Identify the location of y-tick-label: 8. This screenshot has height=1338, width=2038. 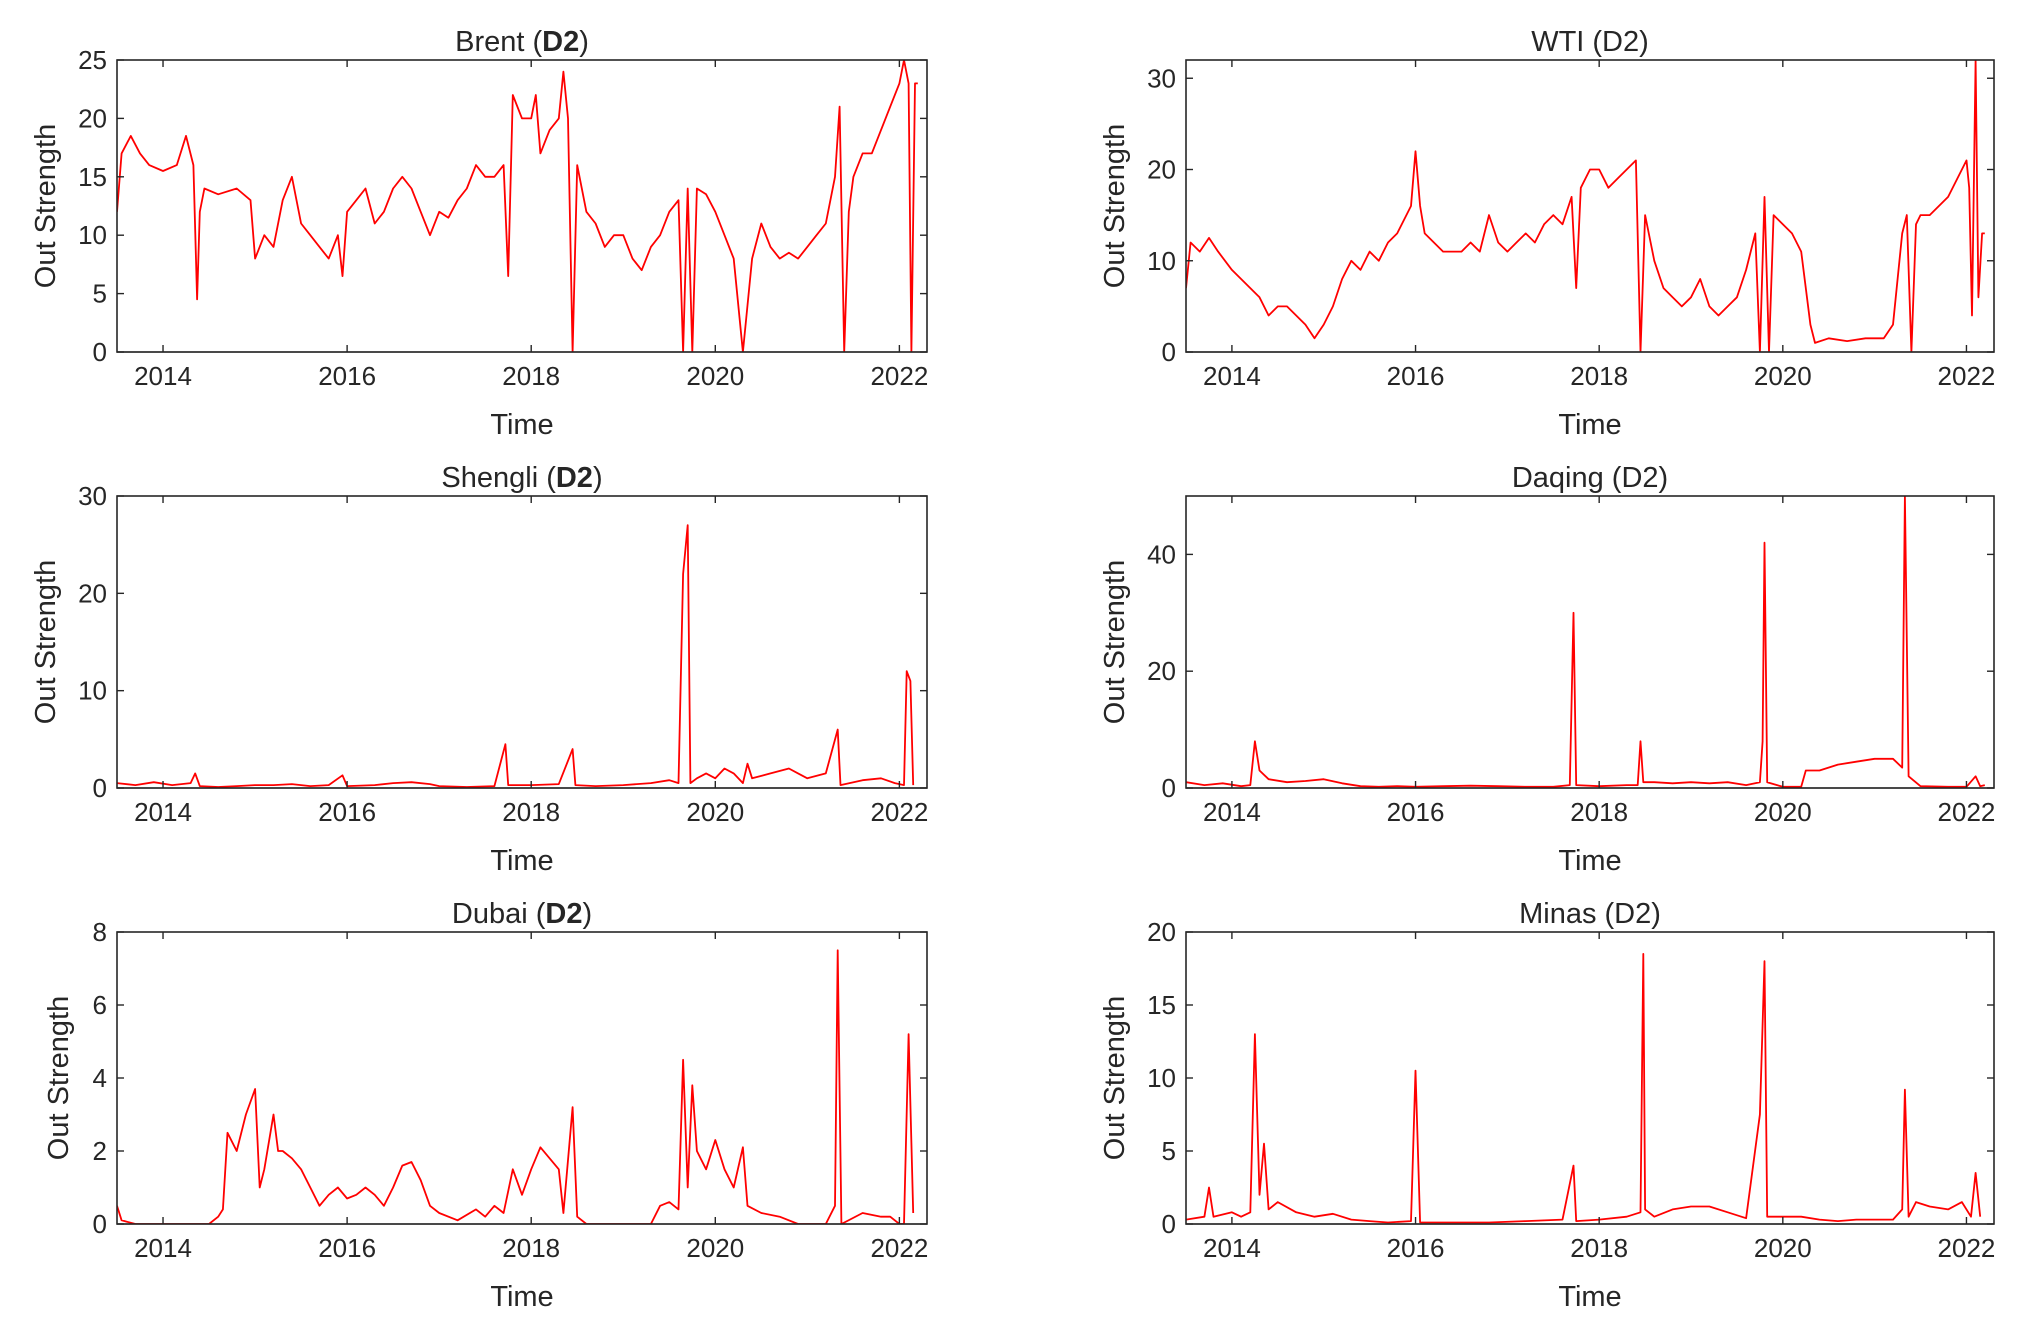
(100, 932).